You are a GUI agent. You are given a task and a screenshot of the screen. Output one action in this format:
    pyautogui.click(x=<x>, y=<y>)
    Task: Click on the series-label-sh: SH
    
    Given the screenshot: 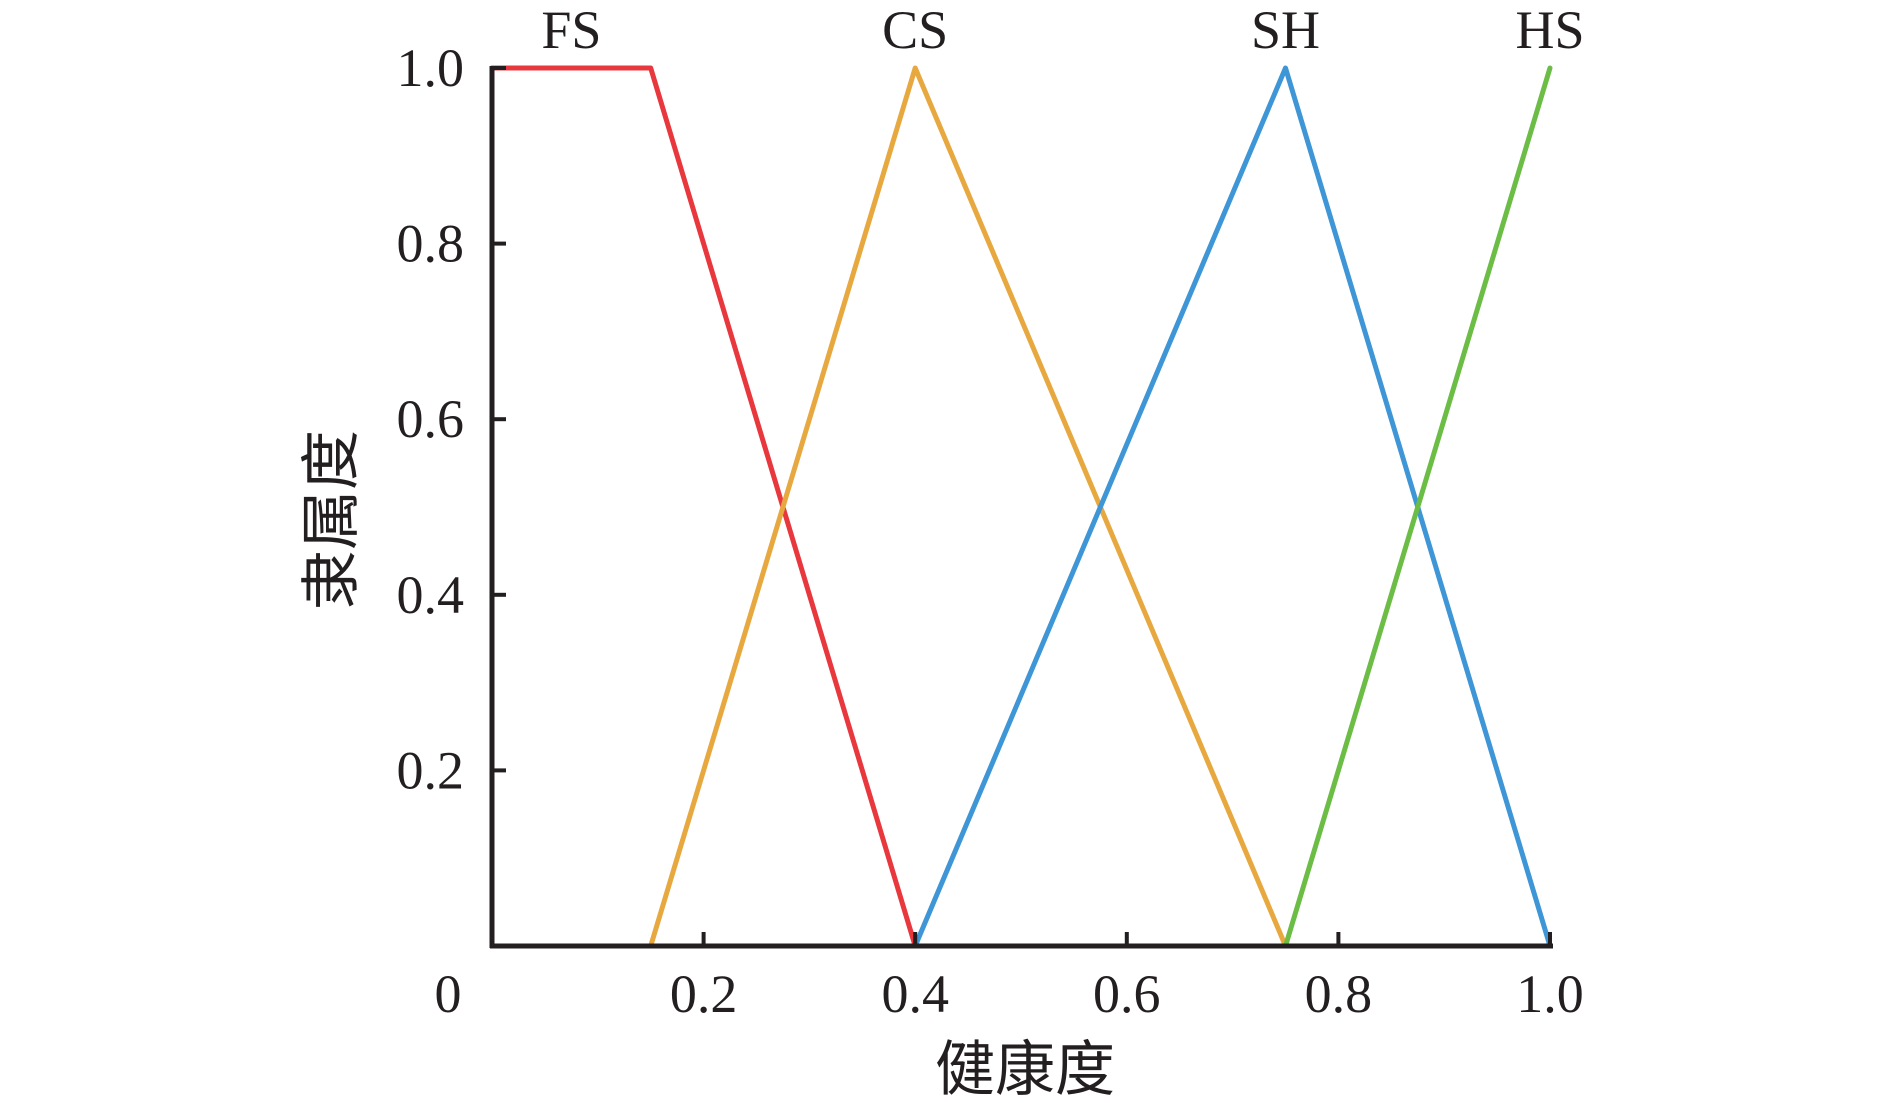 What is the action you would take?
    pyautogui.click(x=1285, y=30)
    